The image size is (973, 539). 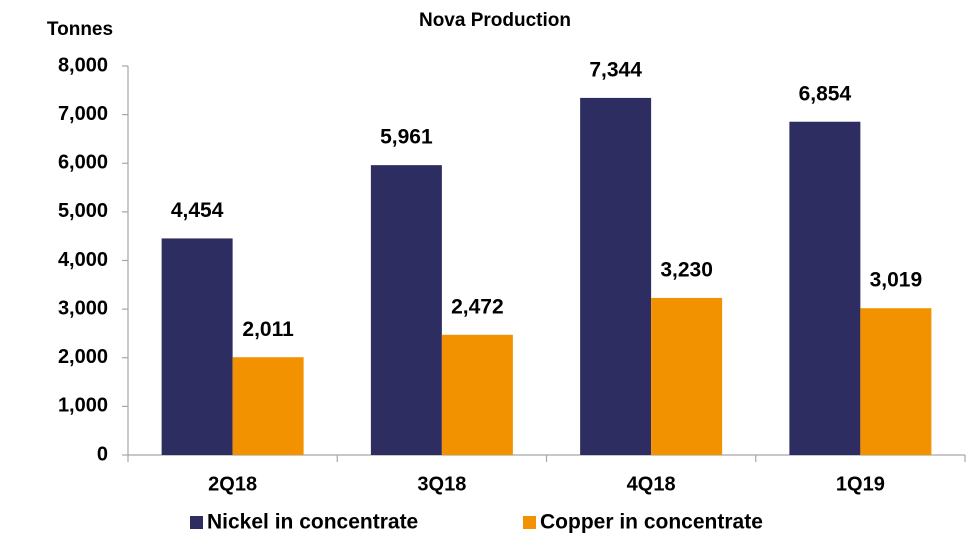 What do you see at coordinates (83, 65) in the screenshot?
I see `y-tick-label: 8,000` at bounding box center [83, 65].